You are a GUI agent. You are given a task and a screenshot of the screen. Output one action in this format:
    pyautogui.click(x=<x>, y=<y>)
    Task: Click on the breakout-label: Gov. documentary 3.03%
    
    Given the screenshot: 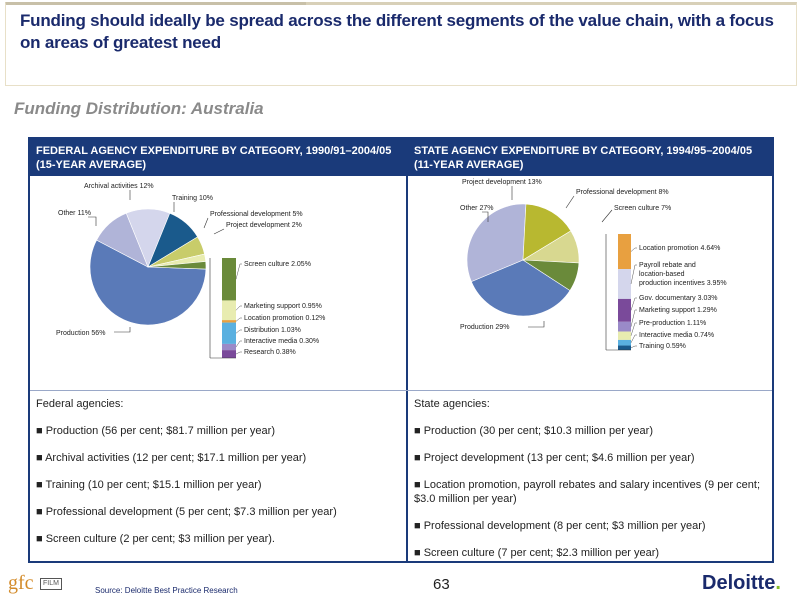 What is the action you would take?
    pyautogui.click(x=678, y=298)
    